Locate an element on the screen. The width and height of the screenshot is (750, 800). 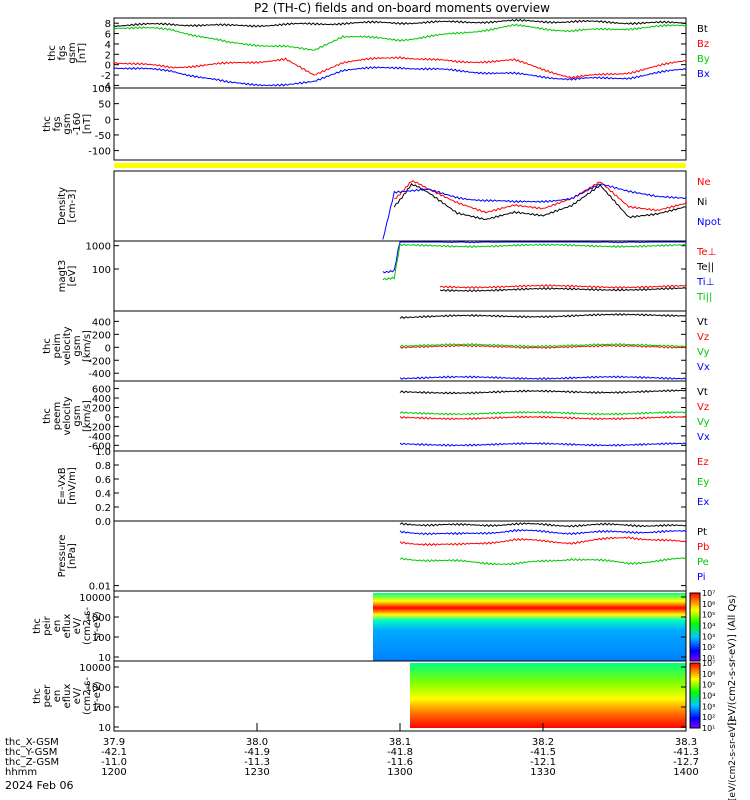
y-tick-label: -200 is located at coordinates (99, 361).